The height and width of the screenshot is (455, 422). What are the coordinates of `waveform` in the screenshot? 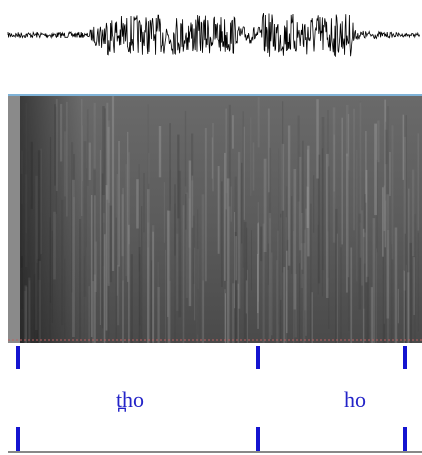 It's located at (213, 34).